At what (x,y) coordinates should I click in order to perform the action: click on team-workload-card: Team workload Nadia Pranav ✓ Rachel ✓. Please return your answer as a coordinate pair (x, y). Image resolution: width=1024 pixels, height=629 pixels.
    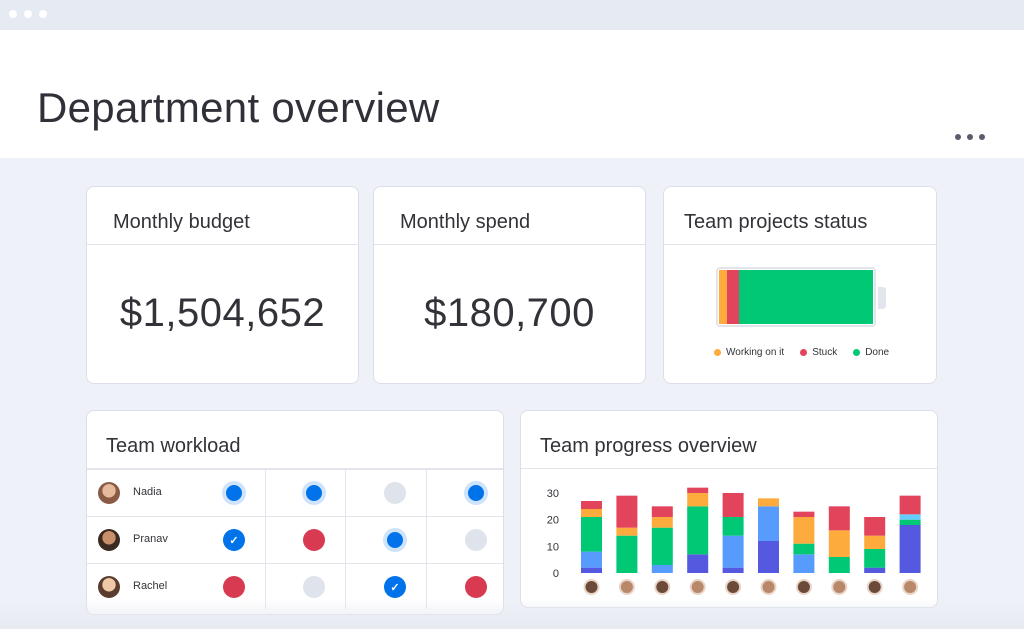
    Looking at the image, I should click on (295, 512).